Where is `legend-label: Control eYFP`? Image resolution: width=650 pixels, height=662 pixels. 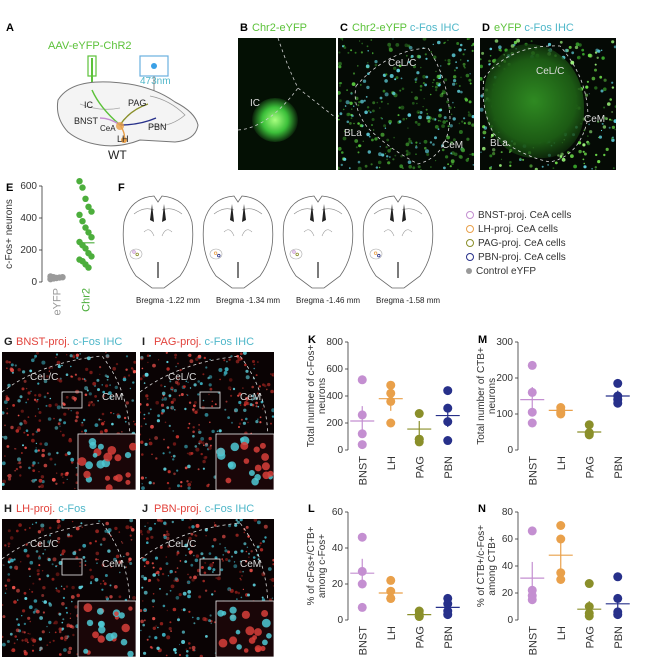 legend-label: Control eYFP is located at coordinates (506, 271).